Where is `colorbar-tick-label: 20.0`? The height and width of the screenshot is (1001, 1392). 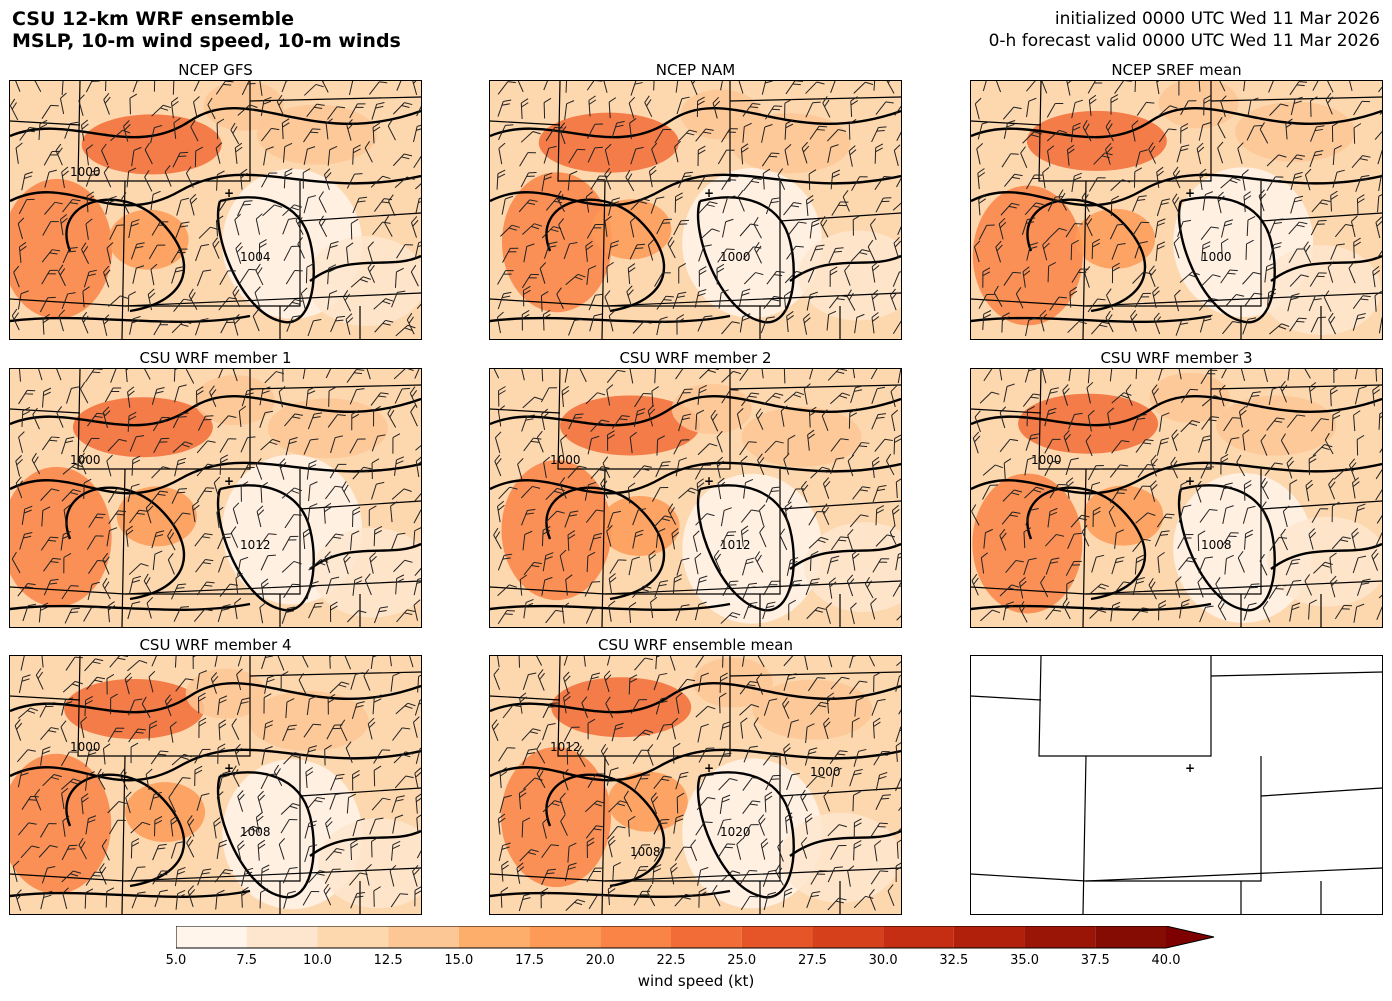 colorbar-tick-label: 20.0 is located at coordinates (600, 960).